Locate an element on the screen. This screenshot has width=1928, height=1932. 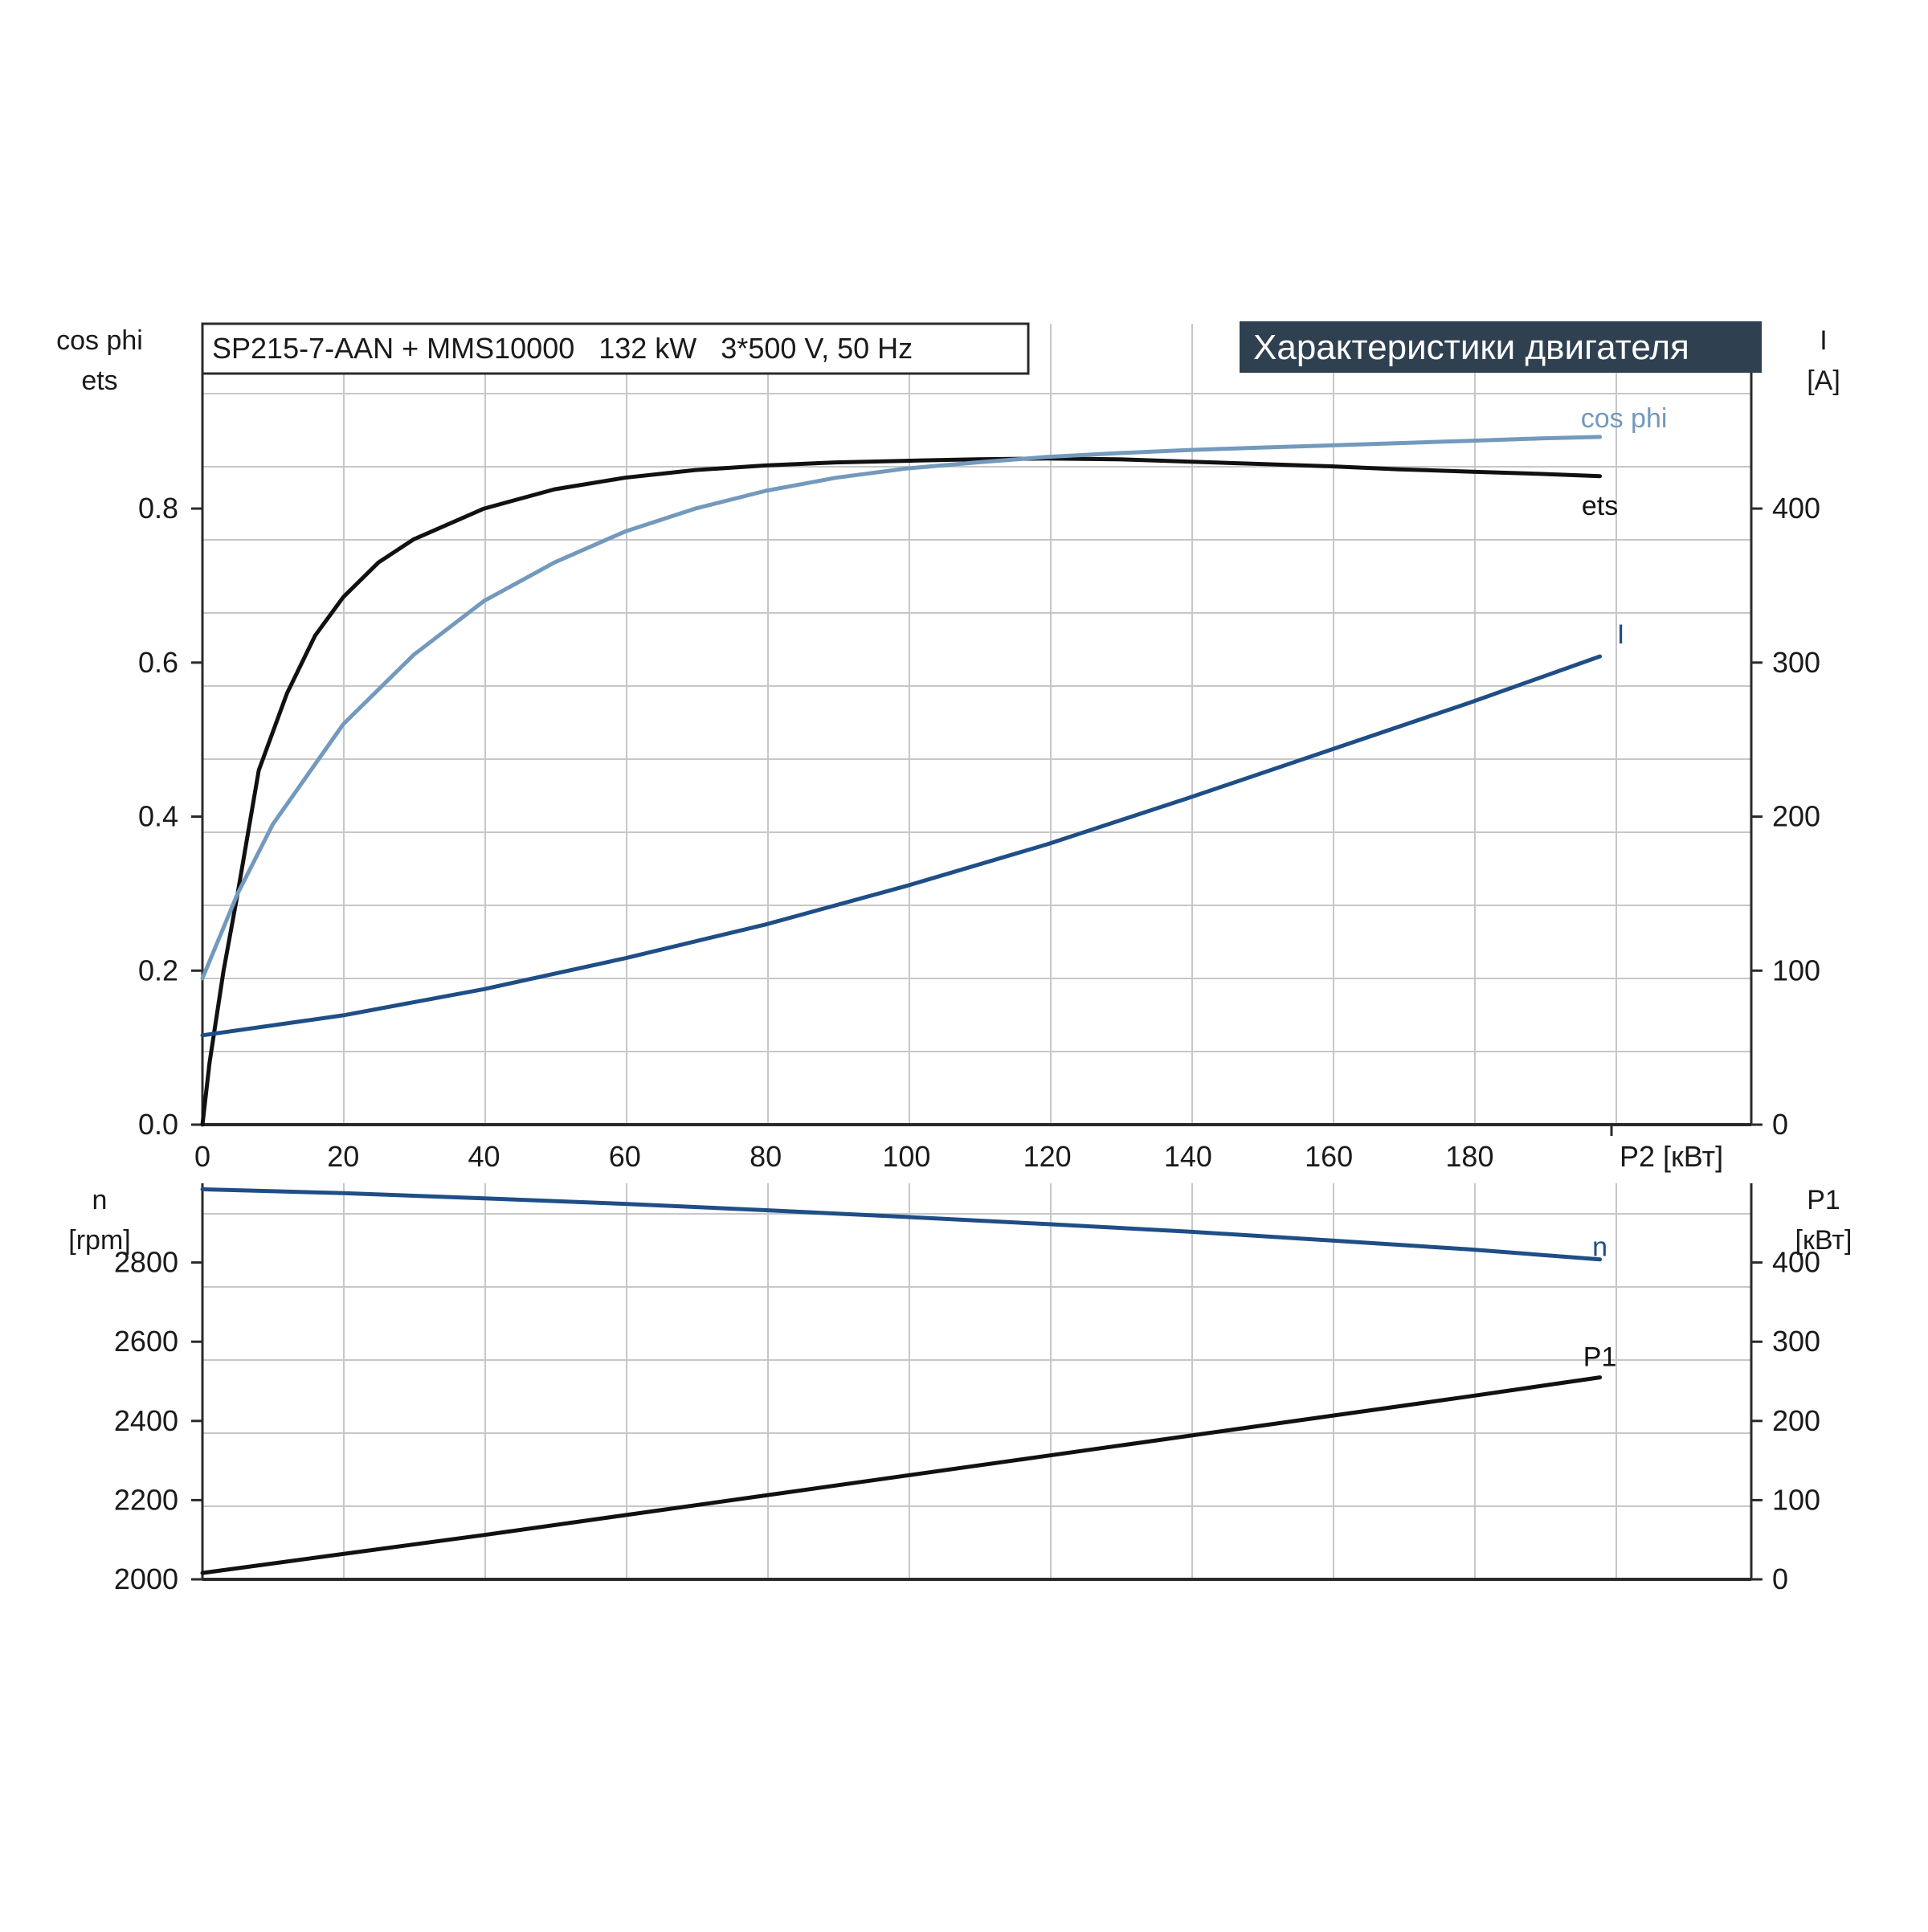
series-label-n: n is located at coordinates (1599, 1248).